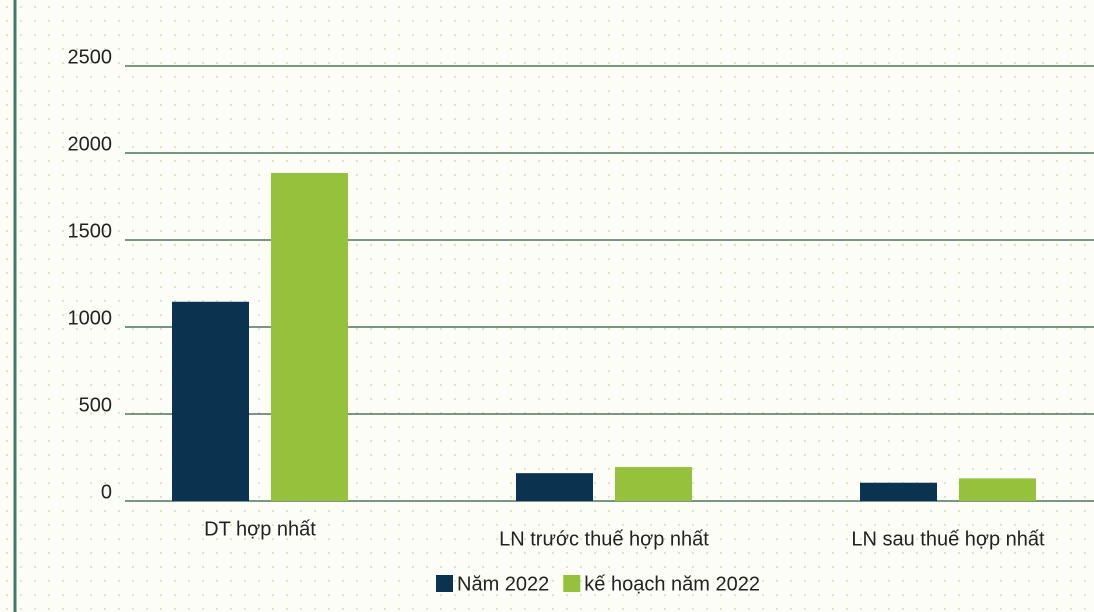 The image size is (1094, 612). I want to click on y-tick-label: 1500, so click(90, 231).